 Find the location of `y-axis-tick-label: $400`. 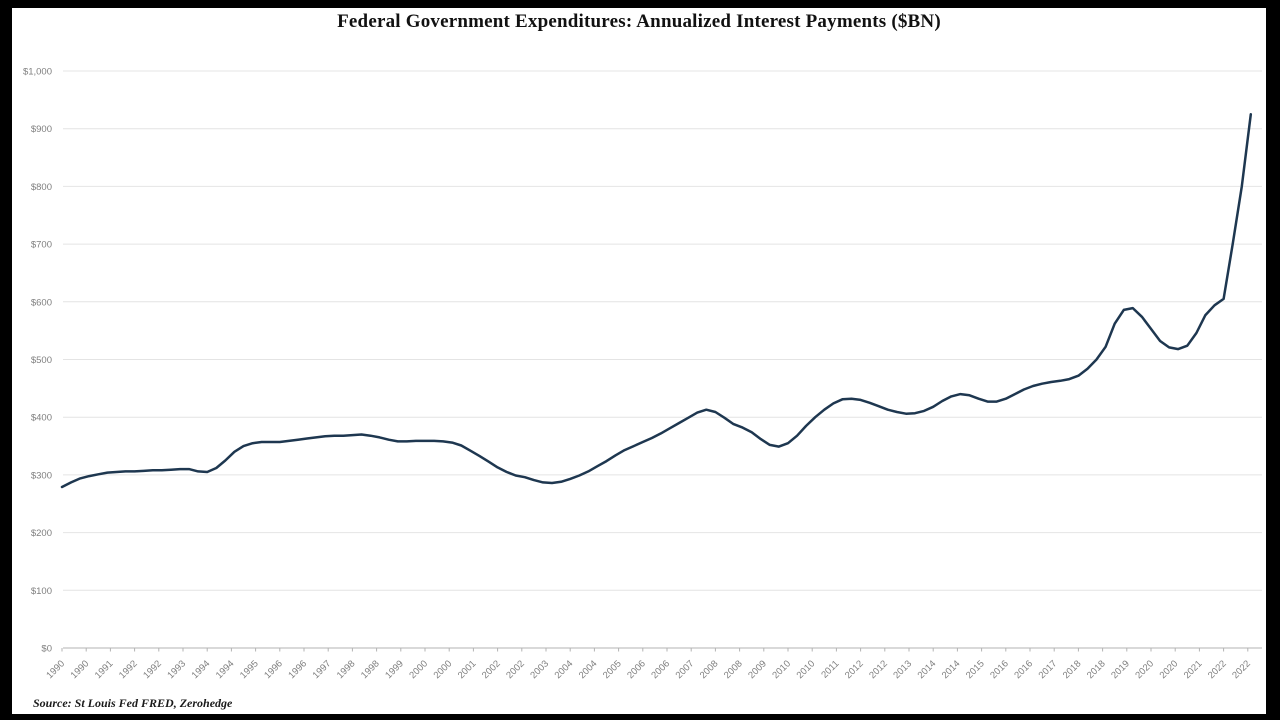

y-axis-tick-label: $400 is located at coordinates (41, 418).